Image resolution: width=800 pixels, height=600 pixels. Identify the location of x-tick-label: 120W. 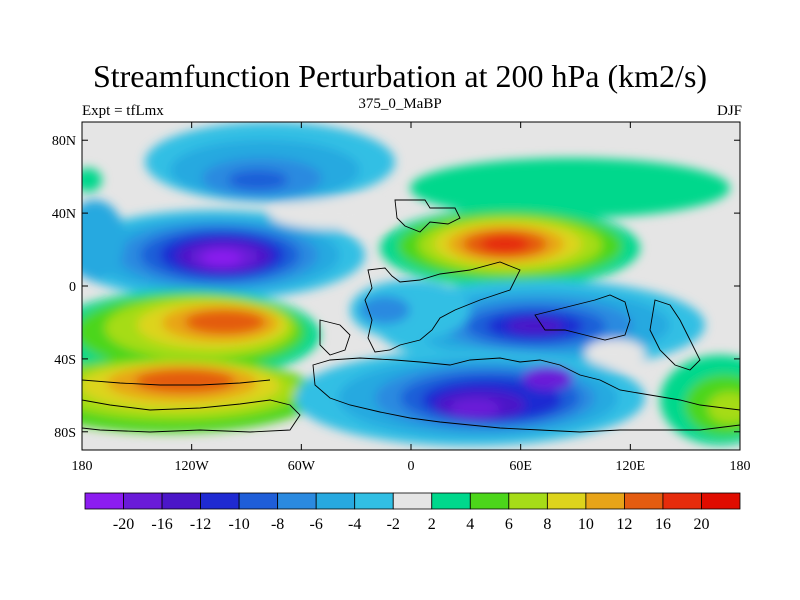
(192, 466).